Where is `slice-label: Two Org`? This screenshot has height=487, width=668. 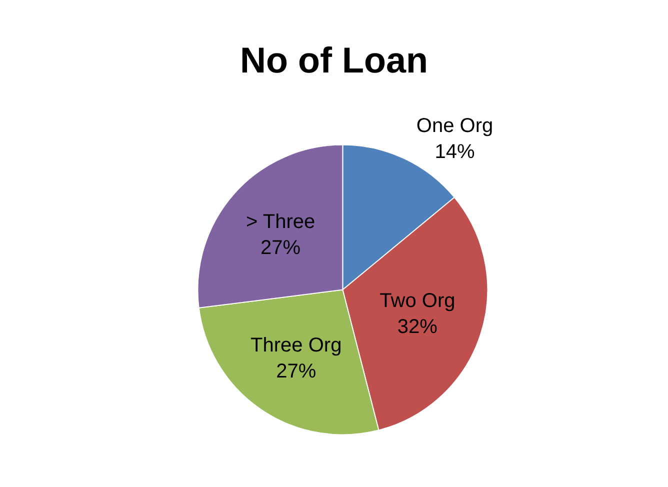 slice-label: Two Org is located at coordinates (418, 301).